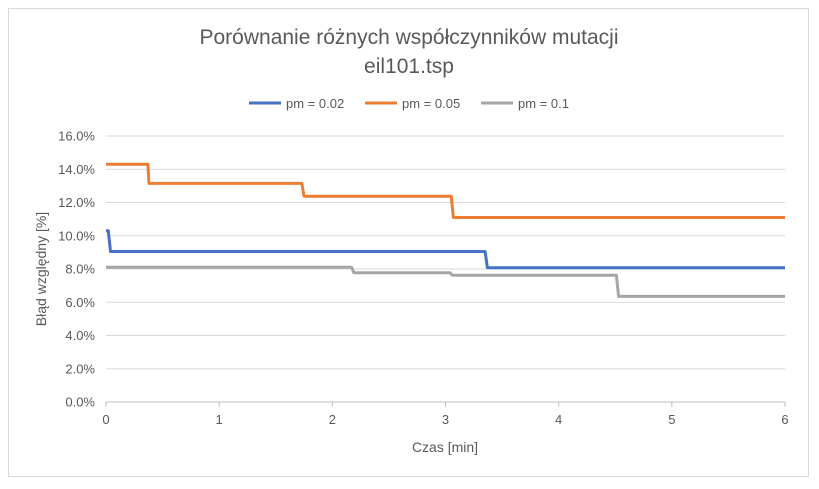 This screenshot has height=489, width=819. What do you see at coordinates (76, 235) in the screenshot?
I see `y-tick-label: 10.0%` at bounding box center [76, 235].